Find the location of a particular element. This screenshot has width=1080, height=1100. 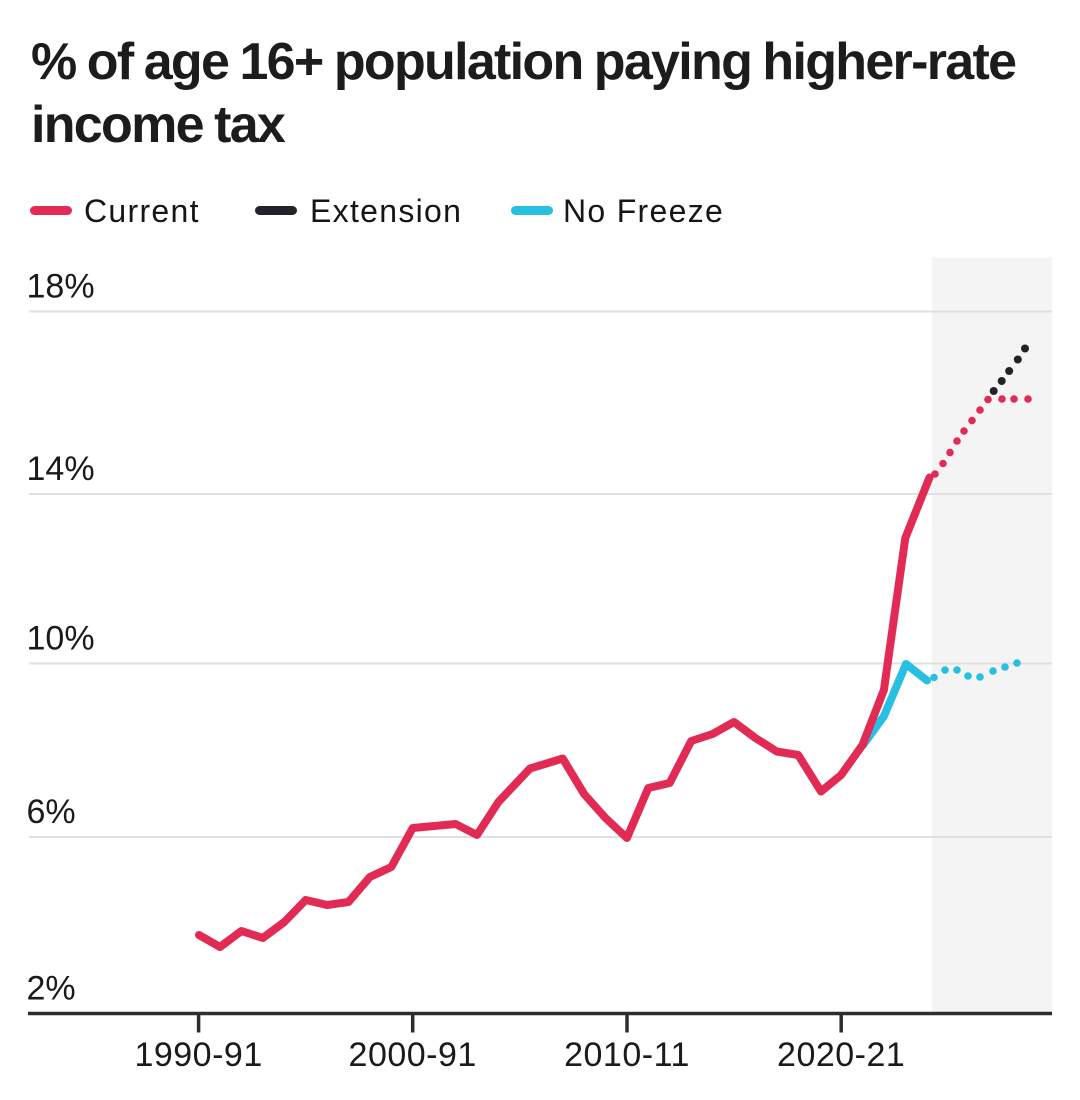

svg-text: 2% is located at coordinates (51, 988).